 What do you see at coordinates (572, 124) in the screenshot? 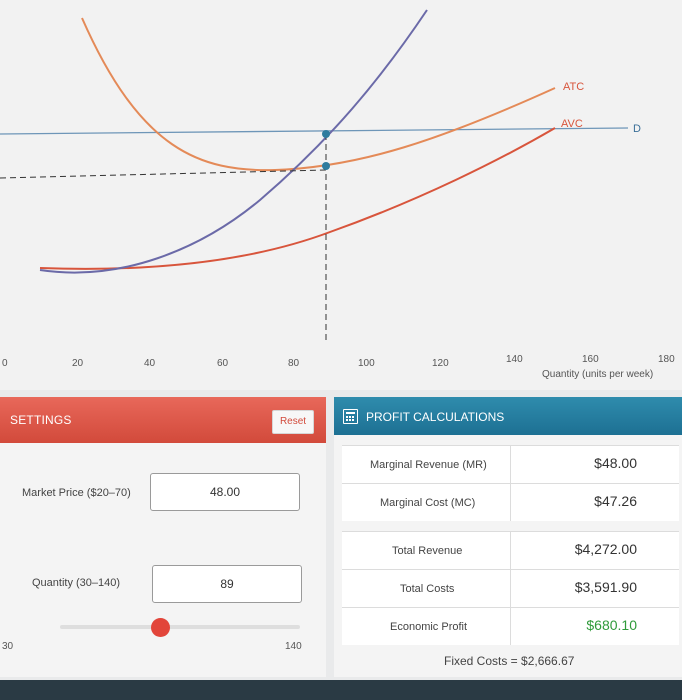
I see `avc-label: AVC` at bounding box center [572, 124].